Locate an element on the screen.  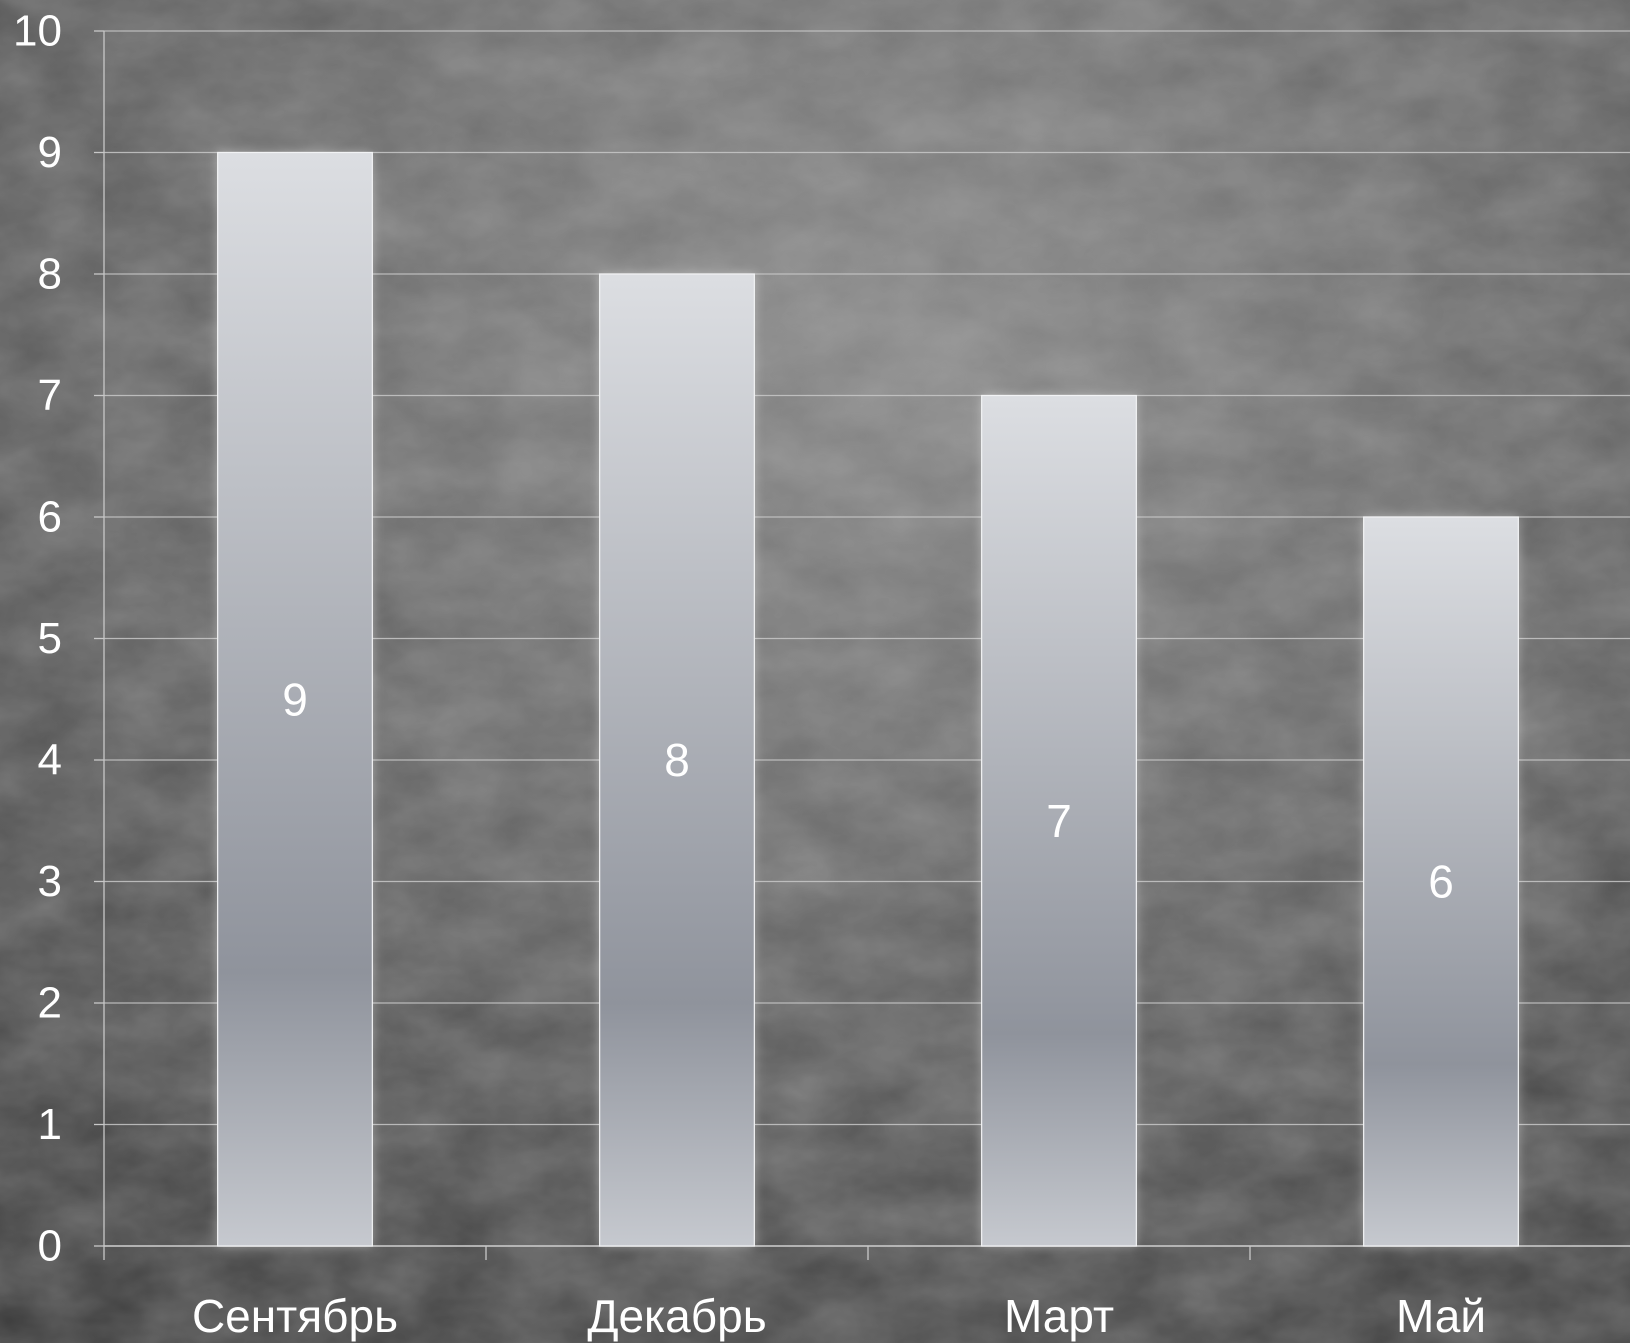
data-label: 9 is located at coordinates (295, 699).